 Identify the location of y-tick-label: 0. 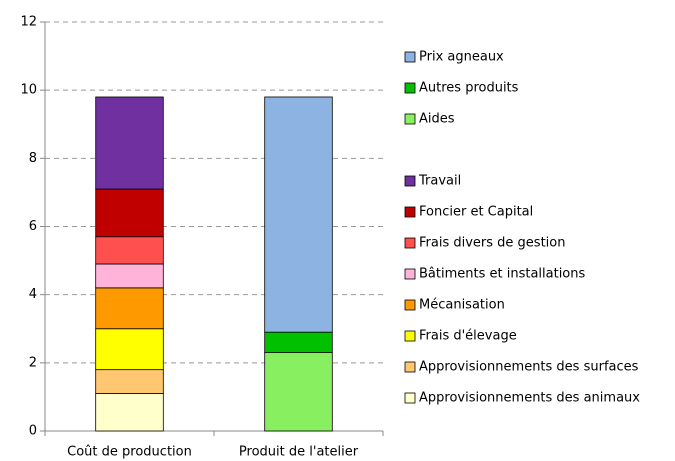
(33, 431).